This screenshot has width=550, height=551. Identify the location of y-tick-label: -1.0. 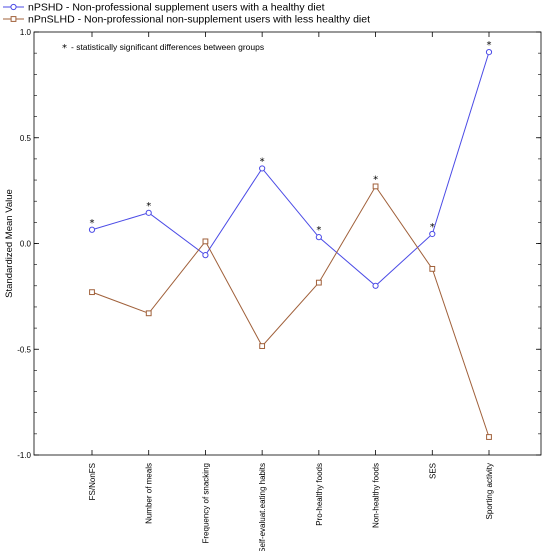
(24, 455).